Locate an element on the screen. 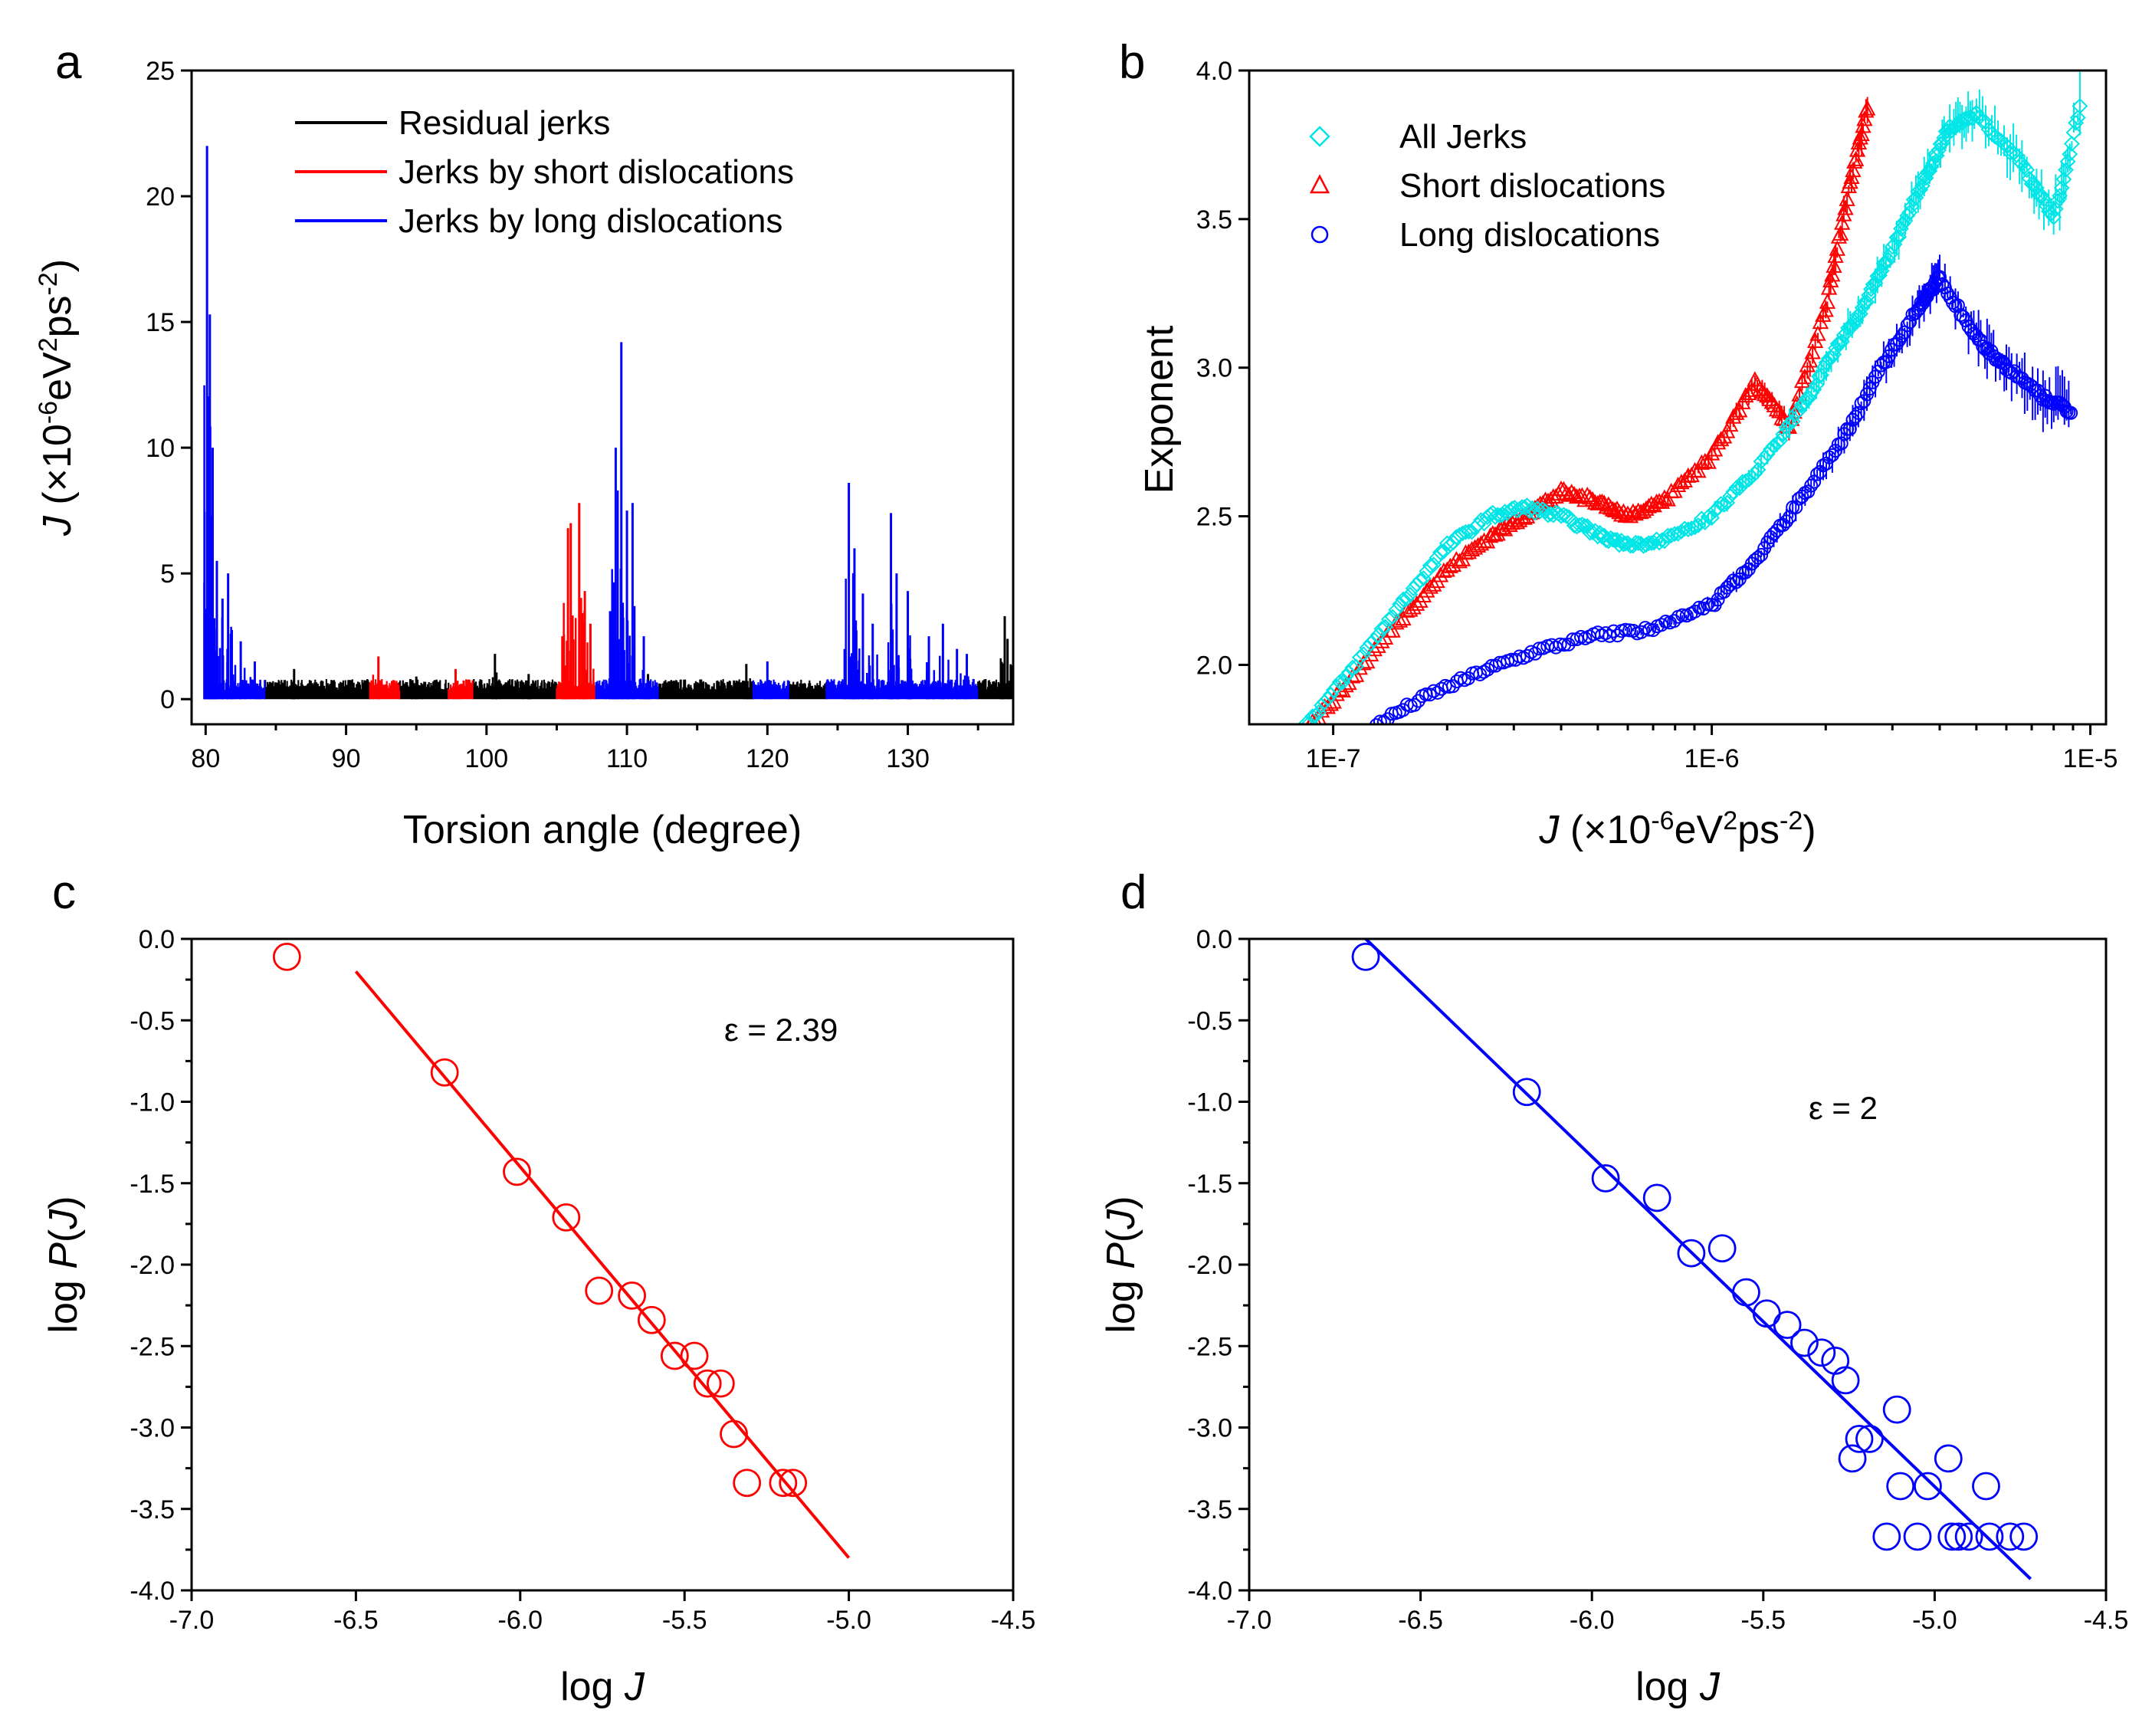  panel-letter-c: c is located at coordinates (64, 893).